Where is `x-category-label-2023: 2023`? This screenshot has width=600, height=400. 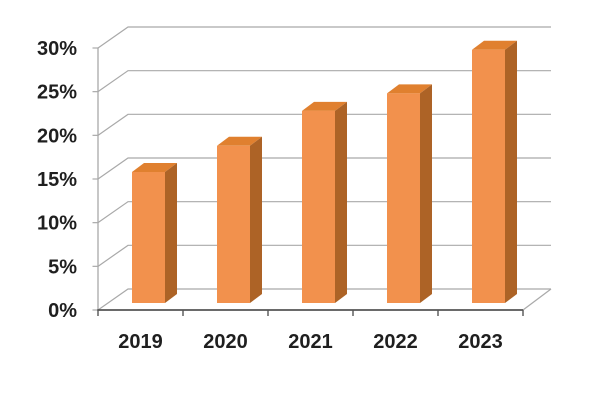
x-category-label-2023: 2023 is located at coordinates (480, 342).